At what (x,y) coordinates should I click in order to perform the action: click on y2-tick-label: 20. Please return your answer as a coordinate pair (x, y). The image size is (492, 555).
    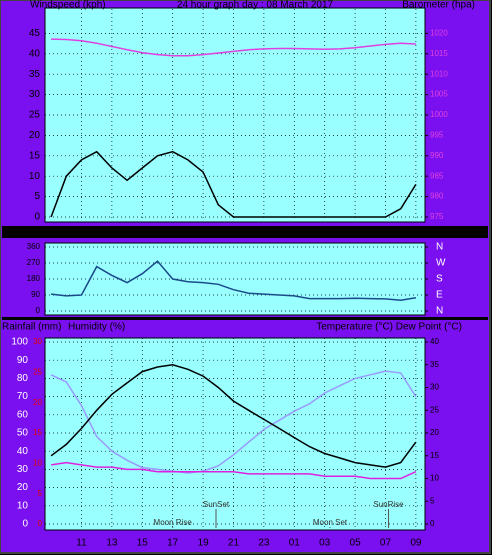
    Looking at the image, I should click on (434, 432).